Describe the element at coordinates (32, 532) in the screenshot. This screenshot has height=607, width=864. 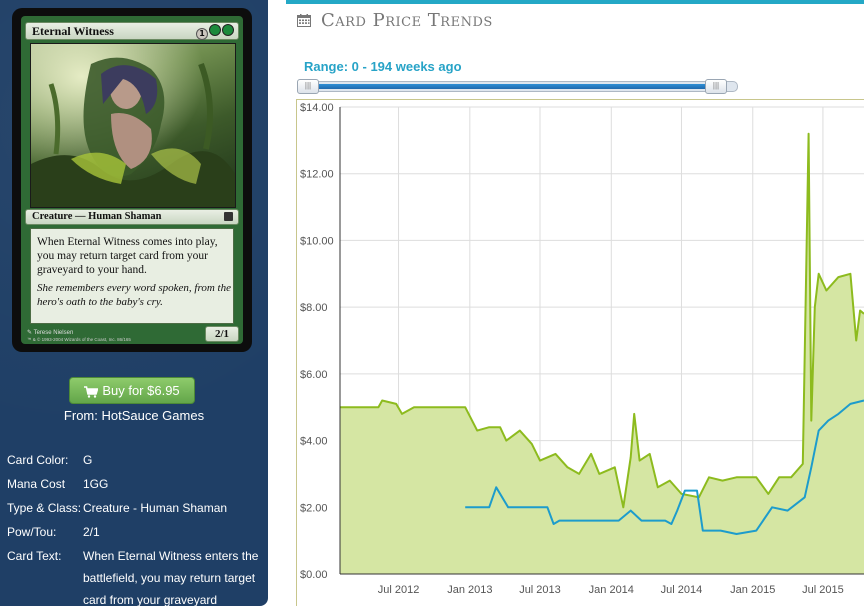
I see `attribute-label: Pow/Tou:` at that location.